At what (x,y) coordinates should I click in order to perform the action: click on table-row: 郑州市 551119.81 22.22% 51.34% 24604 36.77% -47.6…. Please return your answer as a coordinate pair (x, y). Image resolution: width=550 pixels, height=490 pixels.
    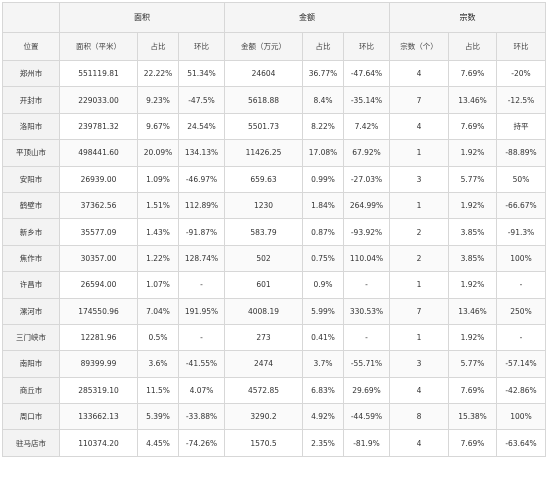
    Looking at the image, I should click on (274, 73).